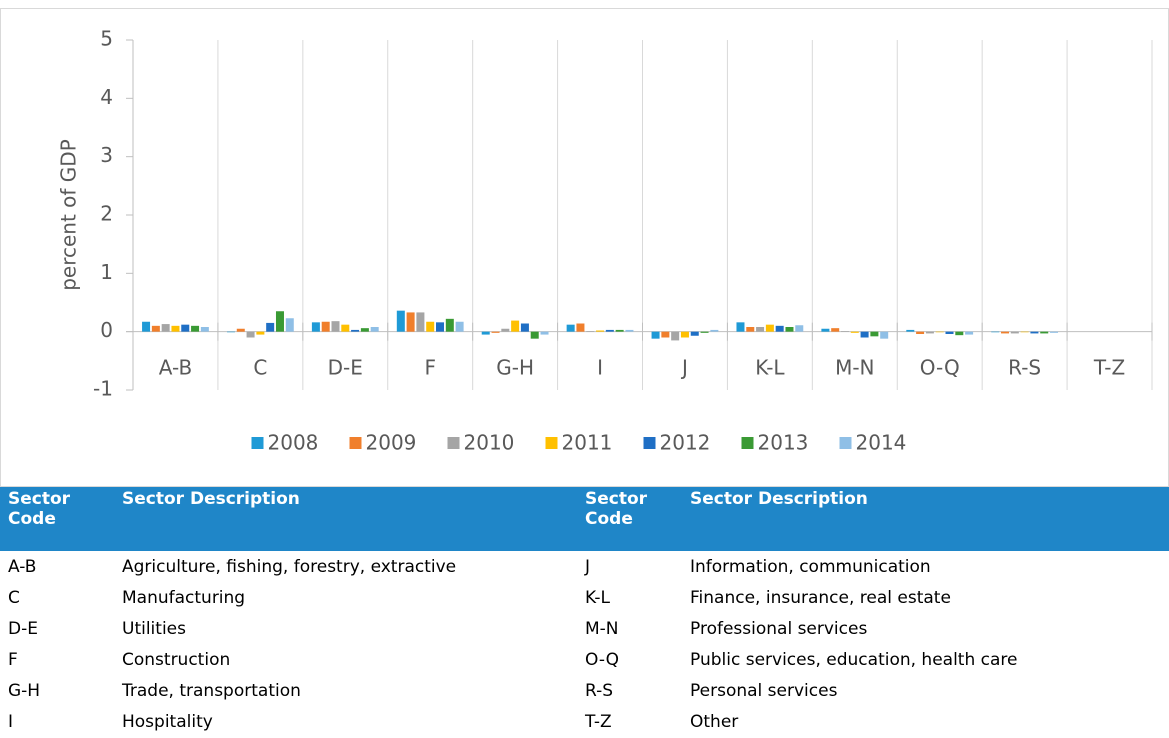  I want to click on table-cell: R-S, so click(599, 690).